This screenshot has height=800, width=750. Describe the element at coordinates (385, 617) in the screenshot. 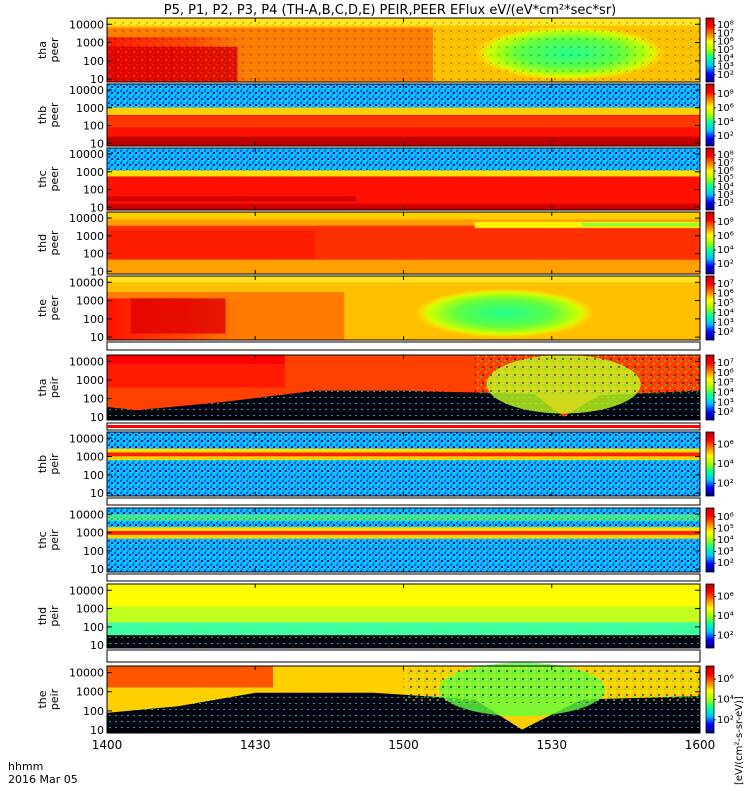

I see `spectrogram-panel-9: 10 100 1000 10000 thd peir 10² 10⁴ 10⁶` at that location.